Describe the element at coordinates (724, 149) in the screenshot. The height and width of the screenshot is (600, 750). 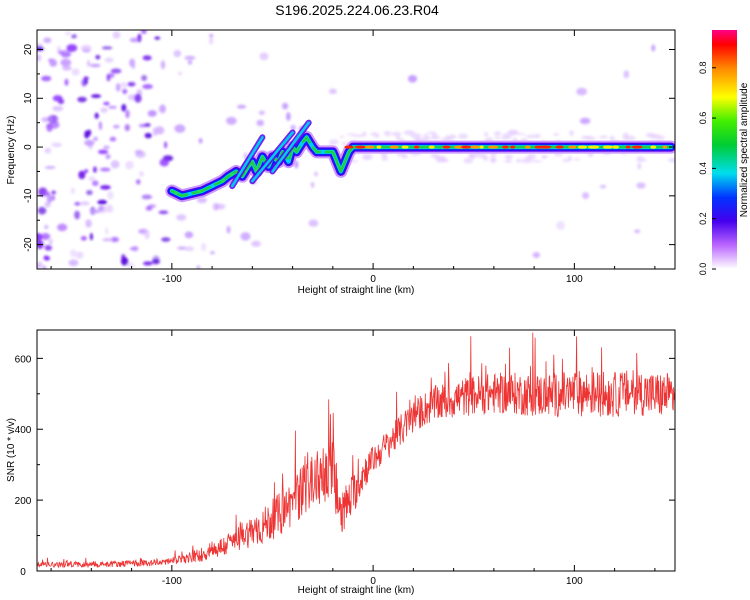
I see `colorbar-gradient` at that location.